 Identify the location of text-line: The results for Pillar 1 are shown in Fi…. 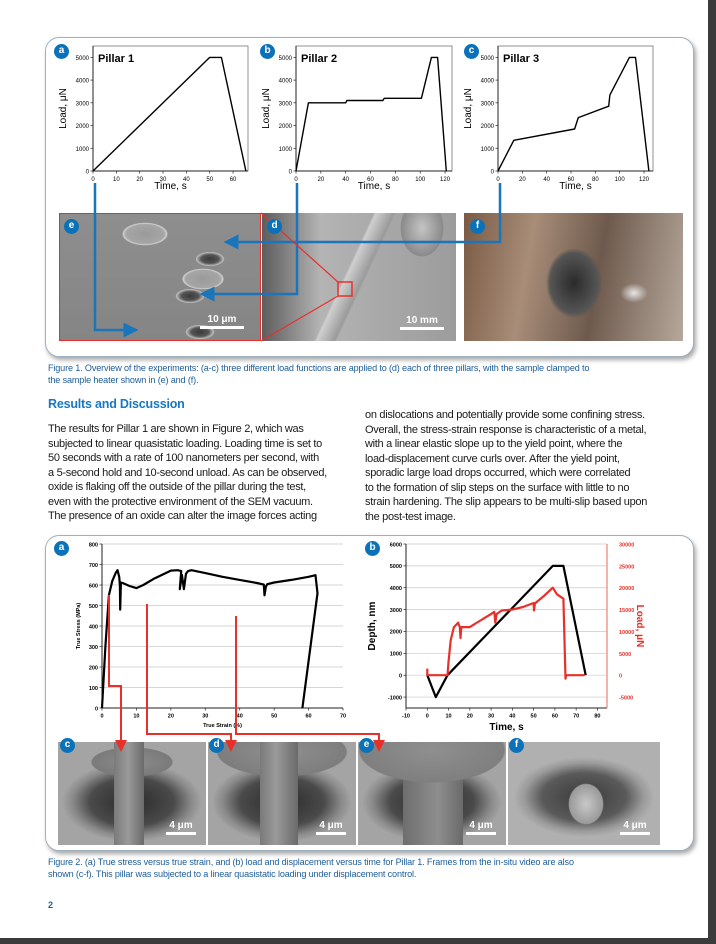
(176, 429).